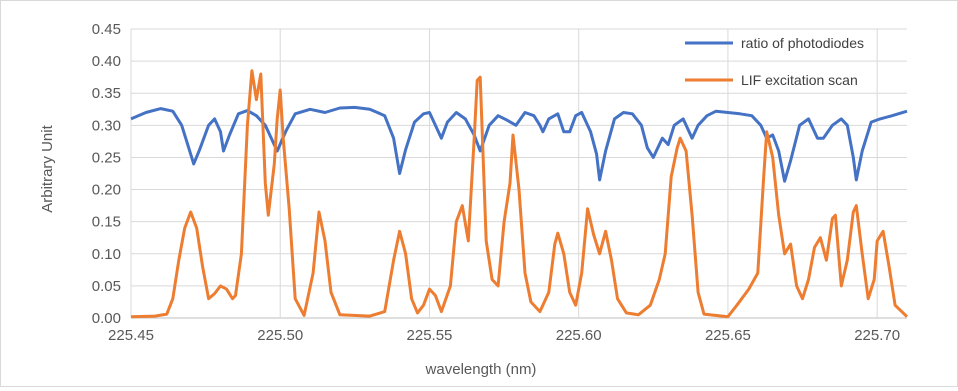  I want to click on y-tick-label: 0.30, so click(106, 125).